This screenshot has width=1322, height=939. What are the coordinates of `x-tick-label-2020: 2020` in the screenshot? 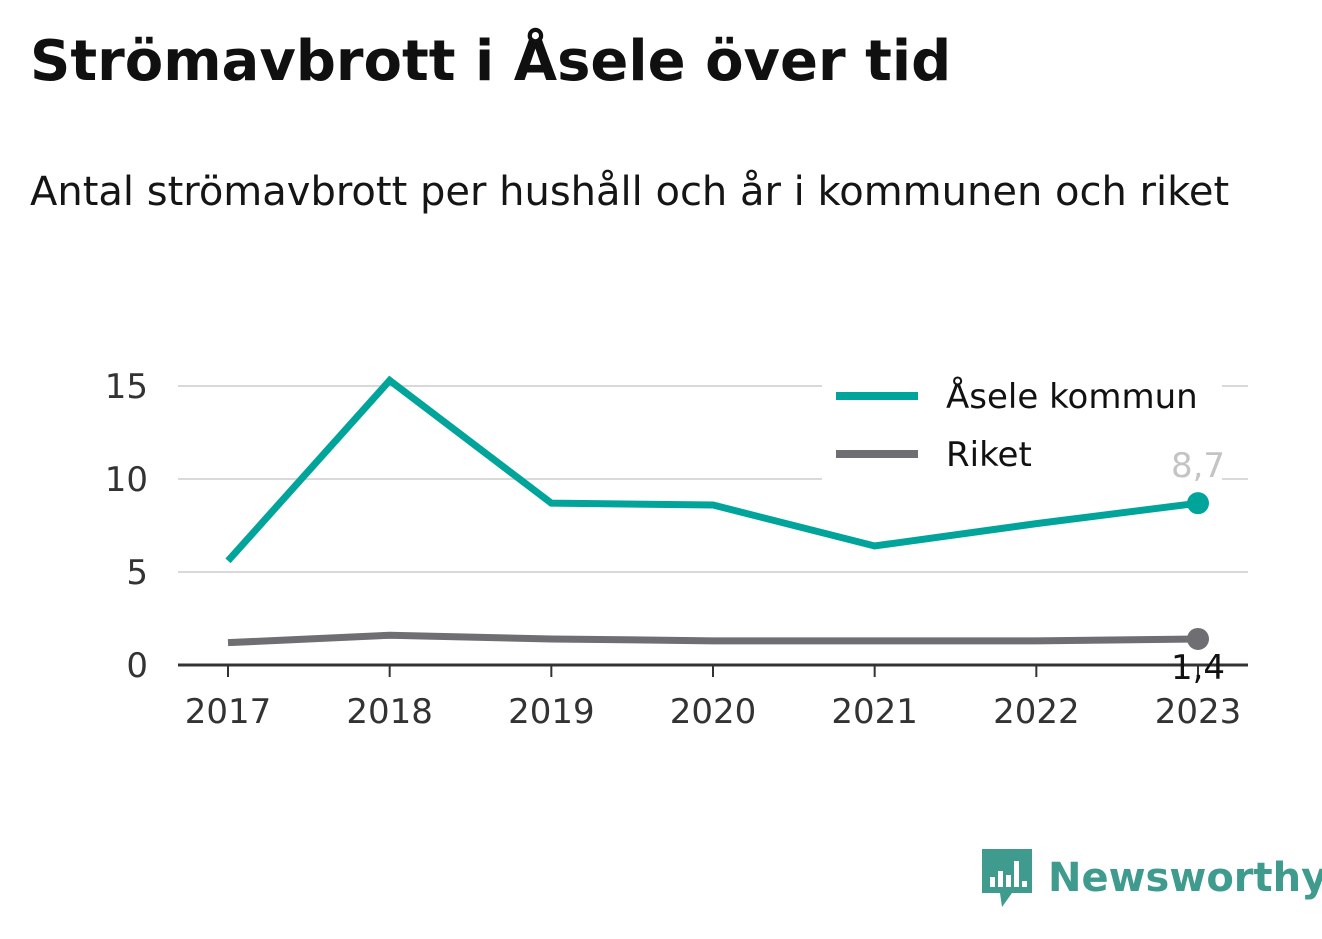 It's located at (713, 712).